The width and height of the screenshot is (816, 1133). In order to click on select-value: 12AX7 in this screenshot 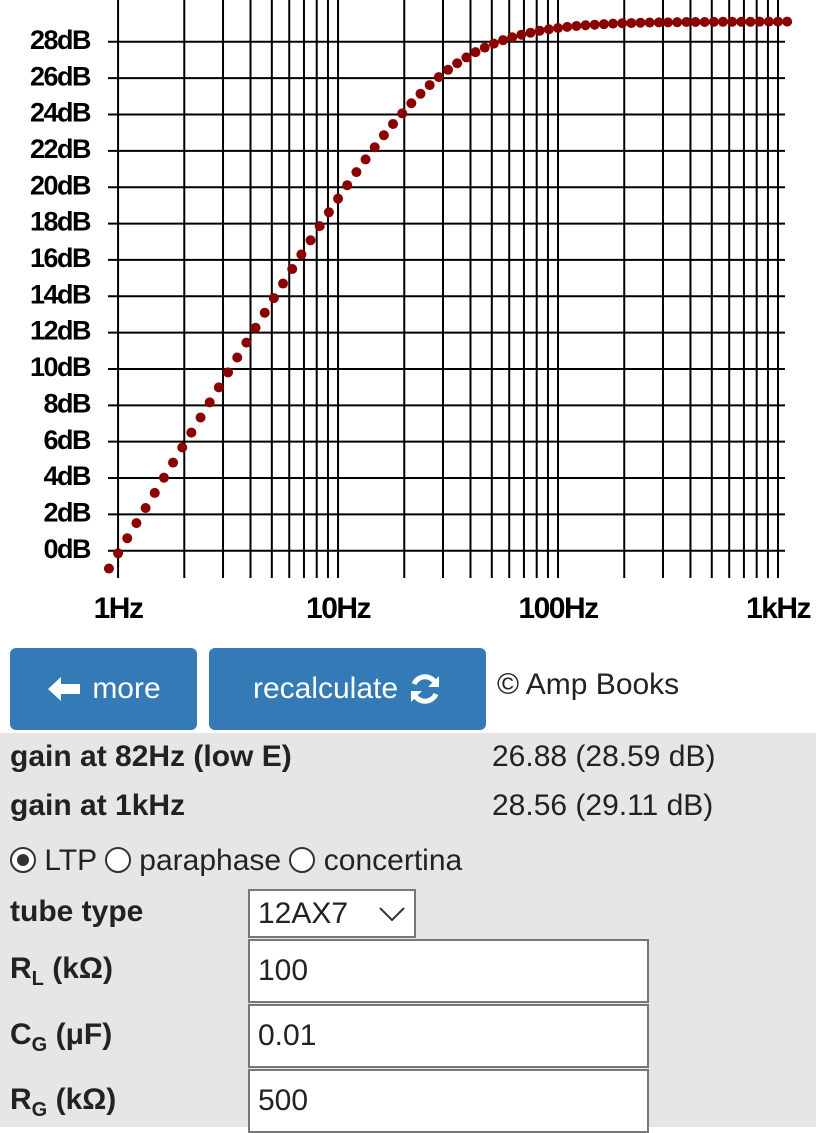, I will do `click(303, 913)`.